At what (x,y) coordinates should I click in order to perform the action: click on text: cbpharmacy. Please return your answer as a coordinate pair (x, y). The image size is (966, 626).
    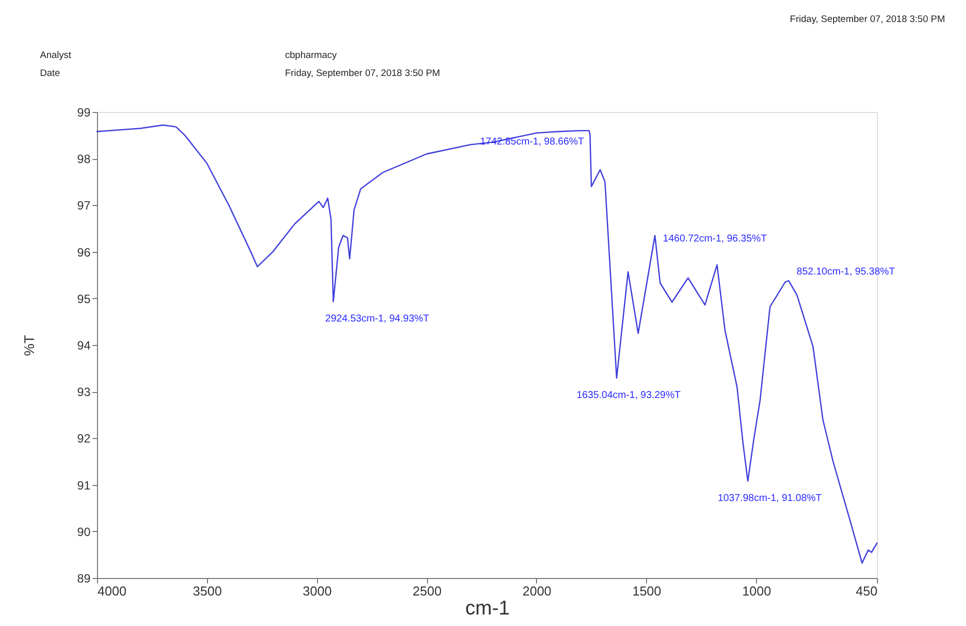
    Looking at the image, I should click on (311, 55).